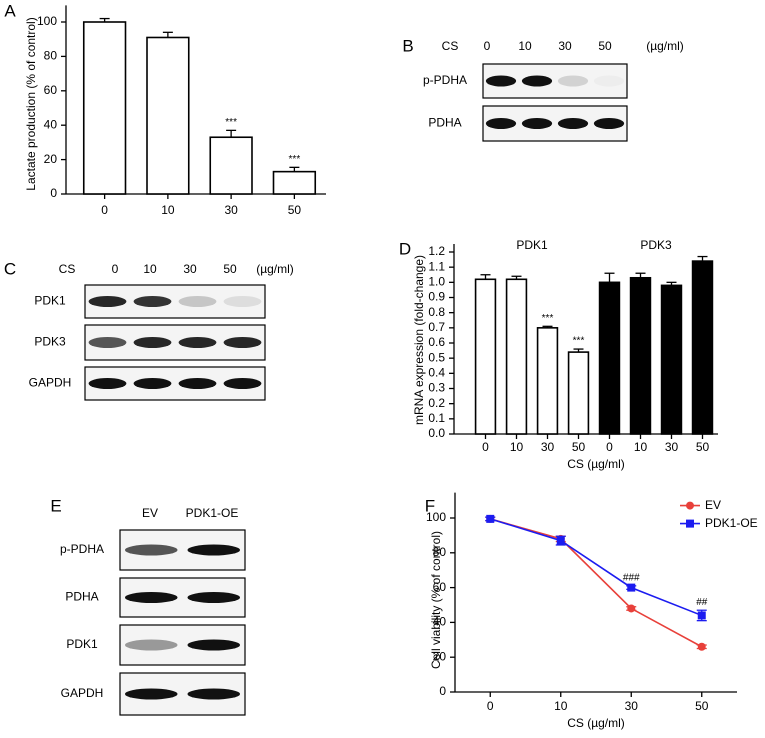 The height and width of the screenshot is (738, 765). What do you see at coordinates (150, 513) in the screenshot?
I see `lane-label: EV` at bounding box center [150, 513].